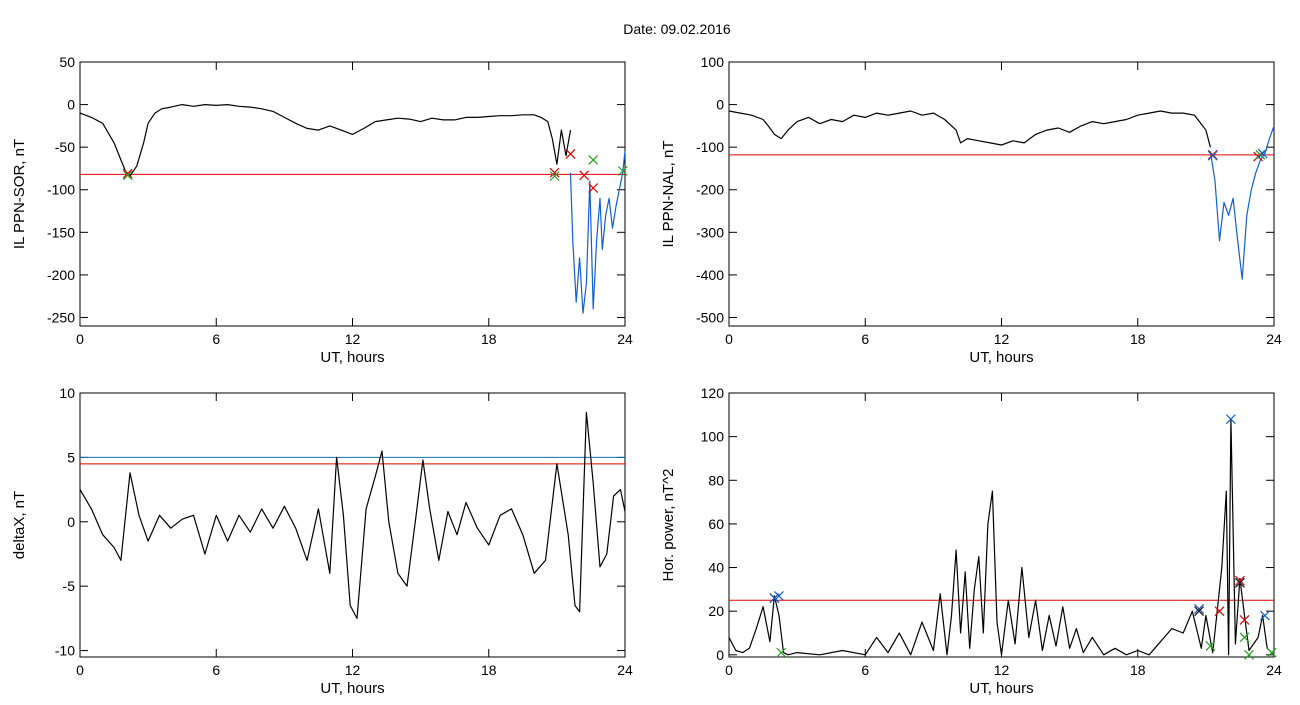 Image resolution: width=1300 pixels, height=705 pixels. Describe the element at coordinates (61, 317) in the screenshot. I see `y-tick-label: -250` at that location.